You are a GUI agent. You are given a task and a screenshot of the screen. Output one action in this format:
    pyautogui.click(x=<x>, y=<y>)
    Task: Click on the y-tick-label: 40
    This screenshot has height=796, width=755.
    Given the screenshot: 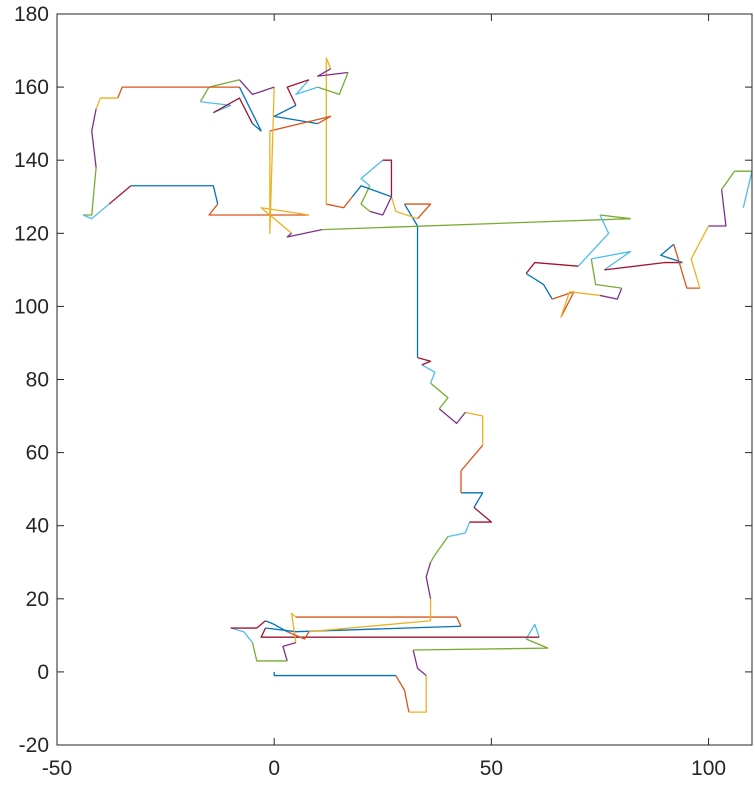 What is the action you would take?
    pyautogui.click(x=37, y=526)
    